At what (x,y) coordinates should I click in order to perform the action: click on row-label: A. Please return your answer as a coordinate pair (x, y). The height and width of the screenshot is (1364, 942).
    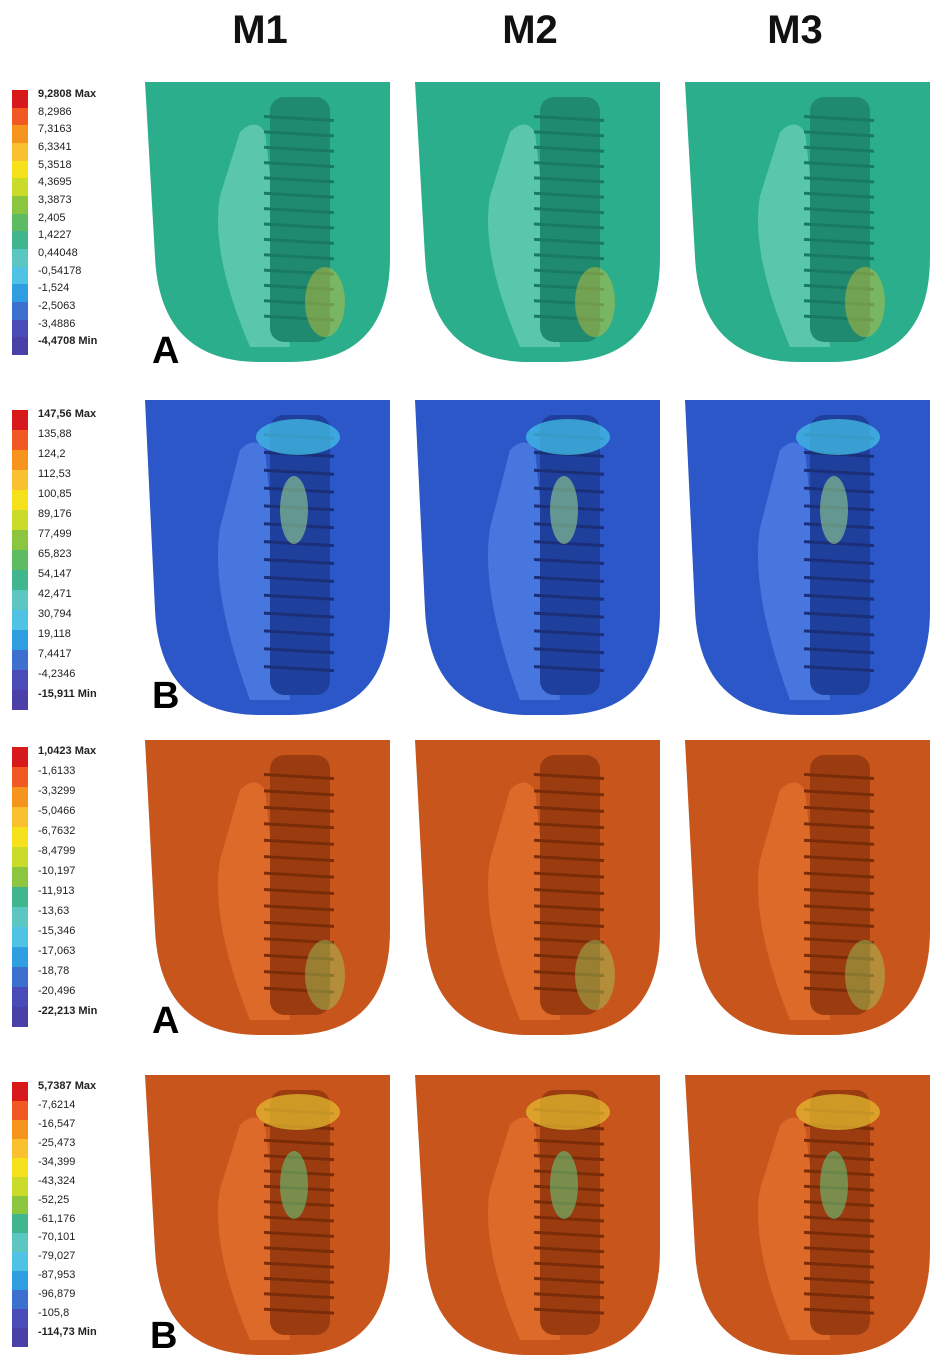
    Looking at the image, I should click on (166, 351).